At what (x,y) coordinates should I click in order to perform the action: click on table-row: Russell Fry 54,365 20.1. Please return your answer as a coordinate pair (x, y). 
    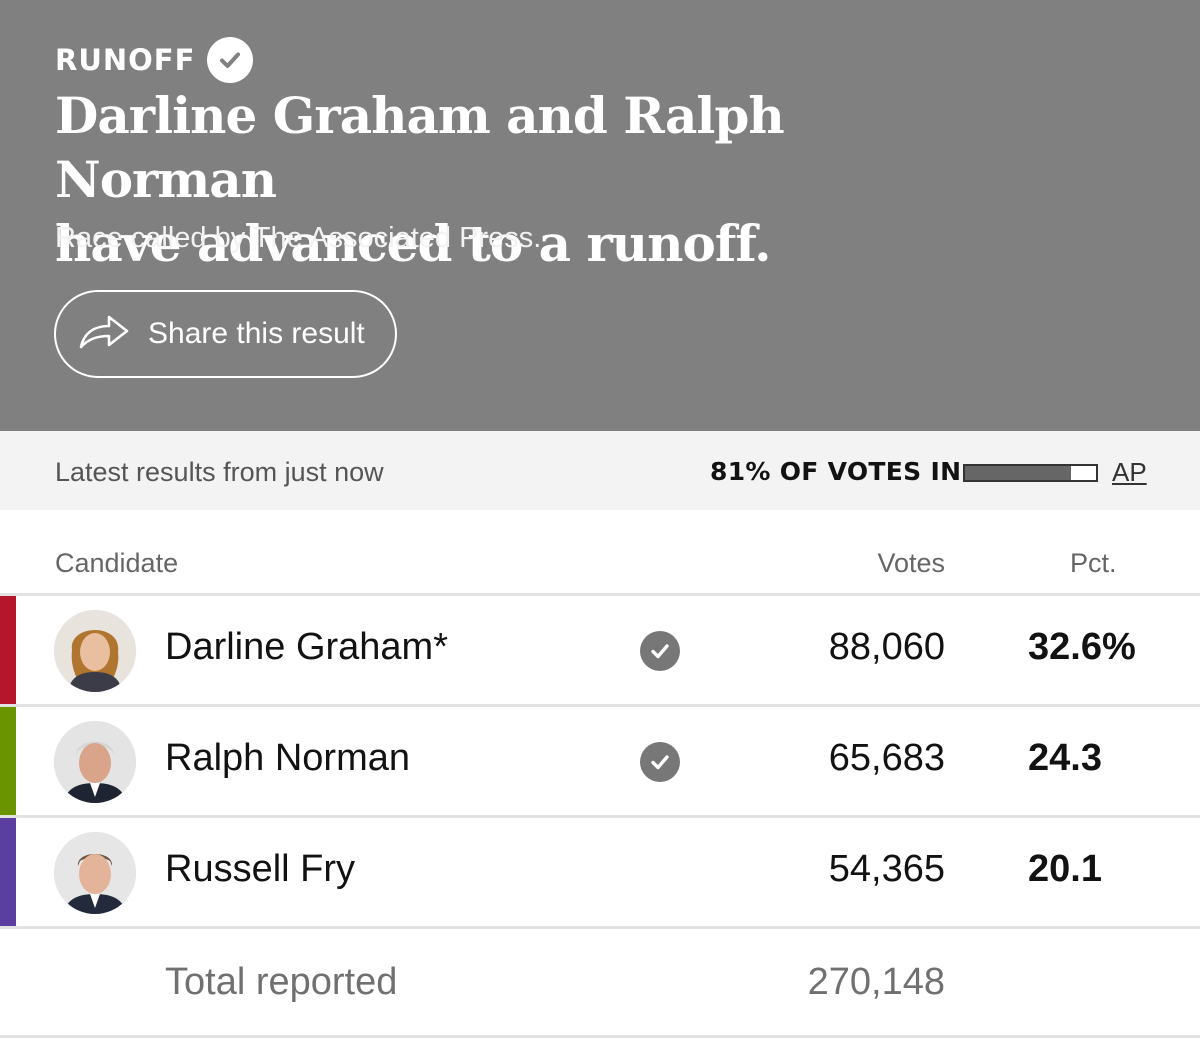
    Looking at the image, I should click on (600, 873).